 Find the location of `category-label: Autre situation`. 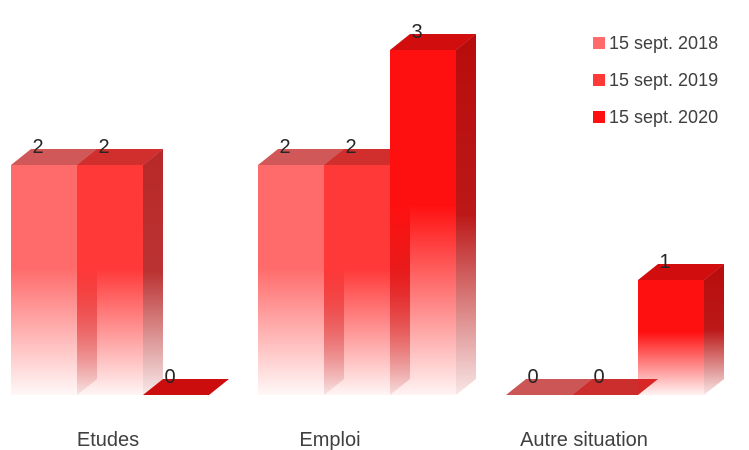

category-label: Autre situation is located at coordinates (584, 439).